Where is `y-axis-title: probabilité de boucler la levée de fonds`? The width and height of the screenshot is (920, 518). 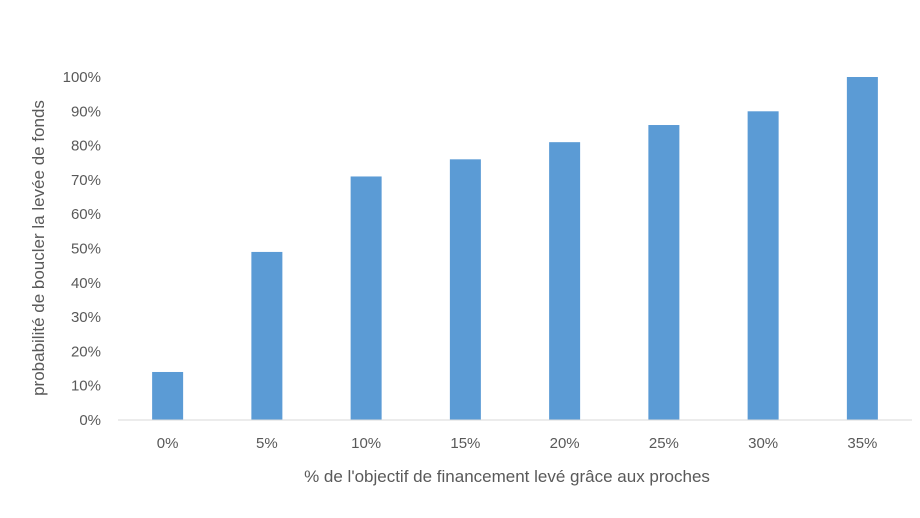
y-axis-title: probabilité de boucler la levée de fonds is located at coordinates (38, 248).